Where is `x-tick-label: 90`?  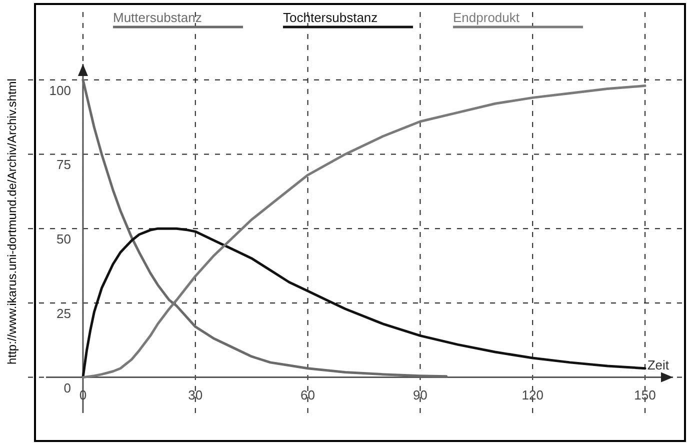 x-tick-label: 90 is located at coordinates (420, 394).